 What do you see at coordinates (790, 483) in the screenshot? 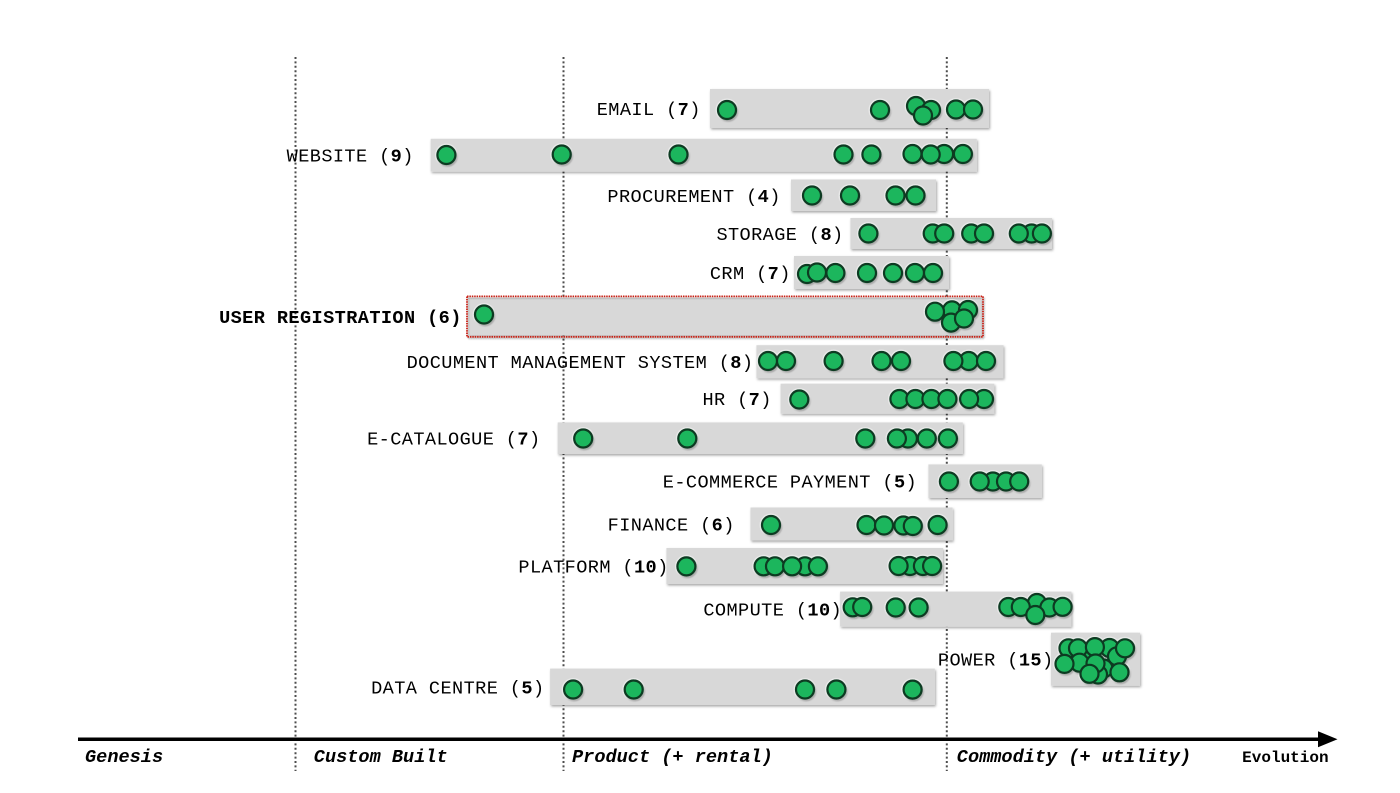
I see `svg-text: E-COMMERCE PAYMENT (5)` at bounding box center [790, 483].